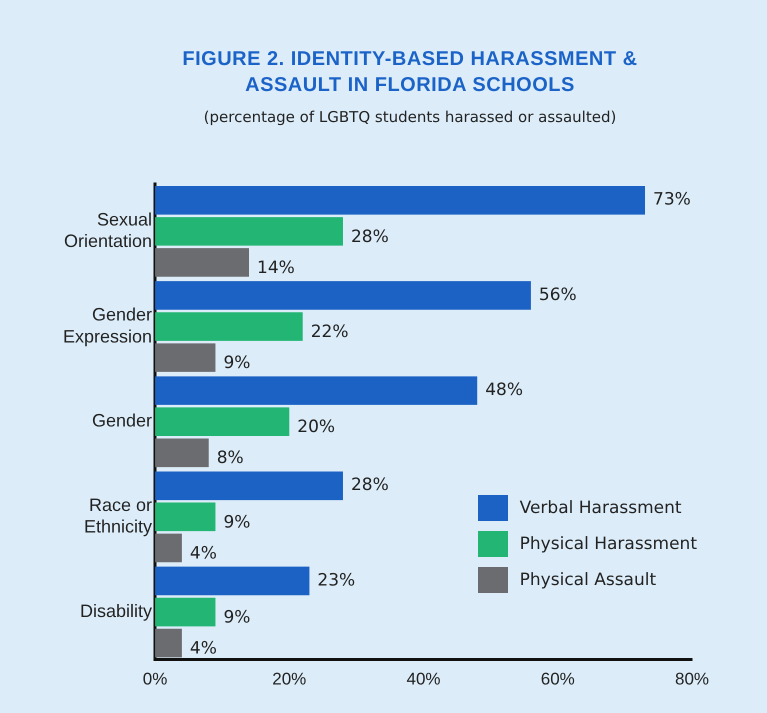  I want to click on data-label: 73%, so click(672, 200).